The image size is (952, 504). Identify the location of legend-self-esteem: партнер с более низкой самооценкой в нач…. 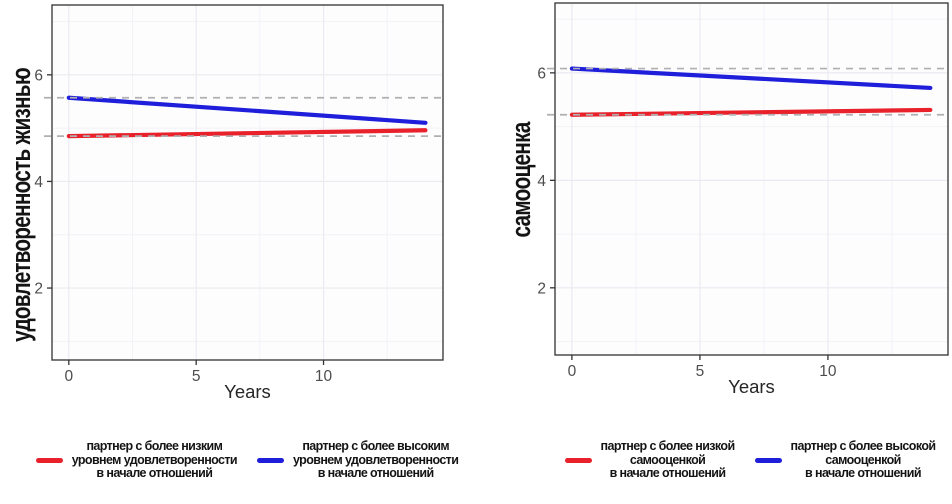
(714, 460).